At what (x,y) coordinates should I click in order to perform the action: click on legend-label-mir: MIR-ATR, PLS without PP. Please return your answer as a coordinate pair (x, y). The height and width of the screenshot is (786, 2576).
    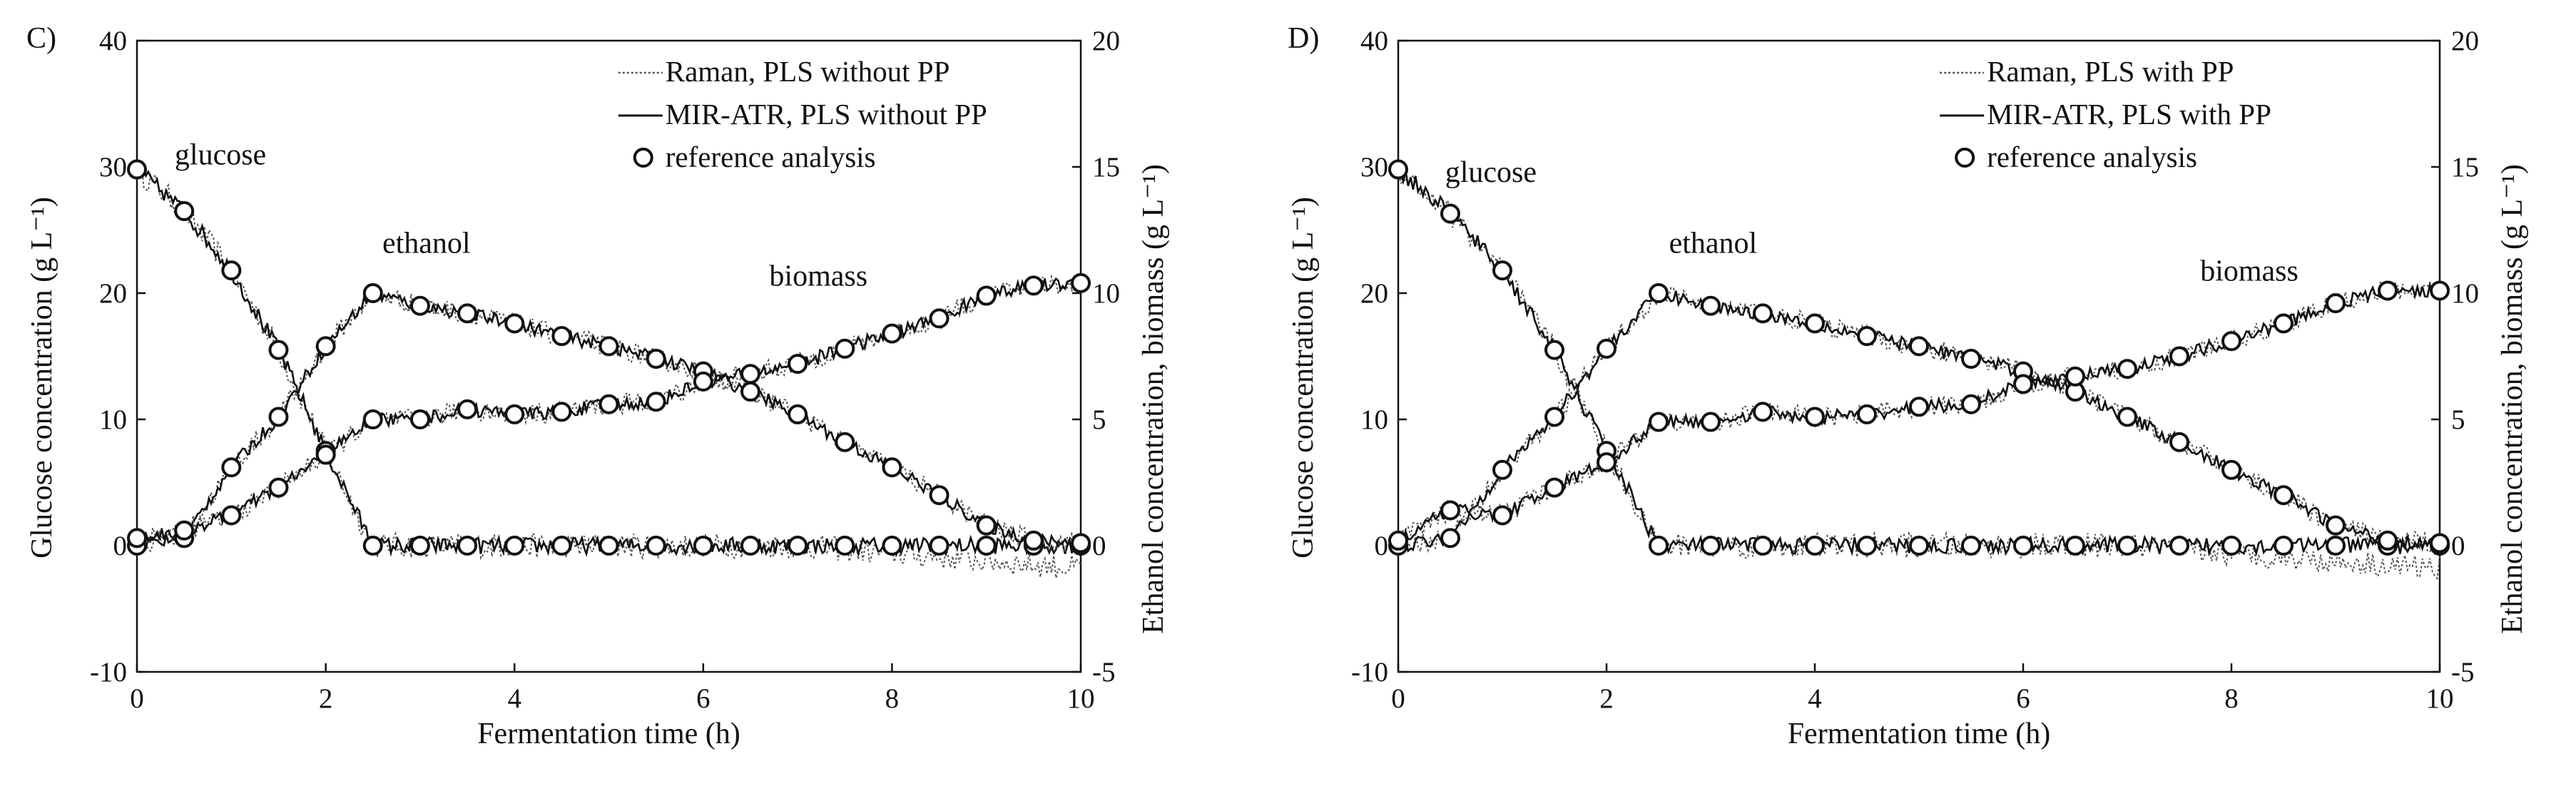
    Looking at the image, I should click on (826, 114).